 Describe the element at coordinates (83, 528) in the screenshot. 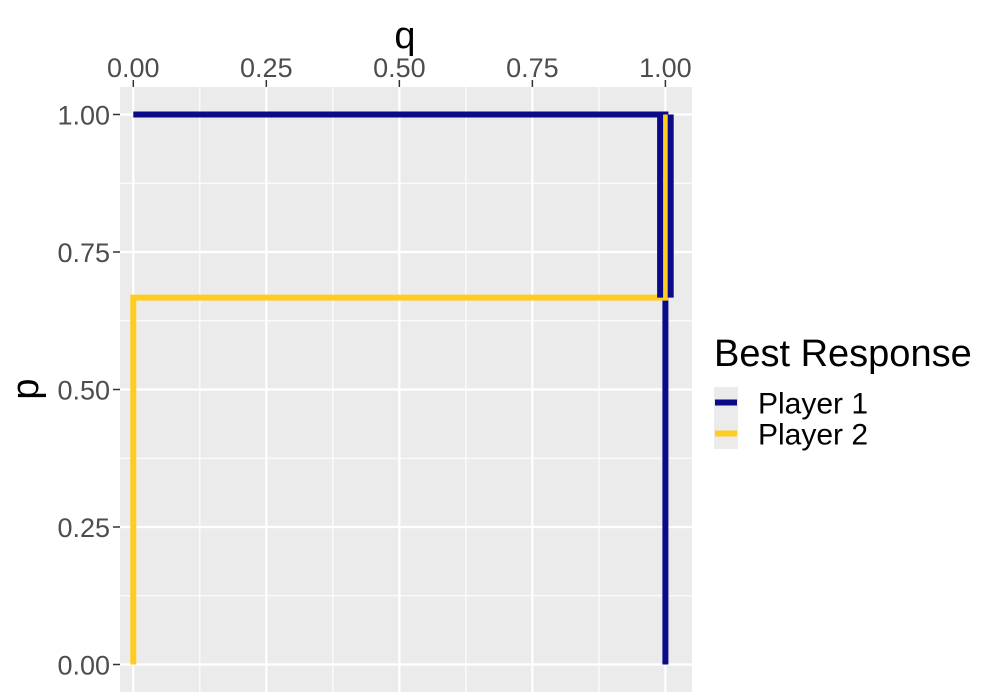

I see `y-tick-label: 0.25` at that location.